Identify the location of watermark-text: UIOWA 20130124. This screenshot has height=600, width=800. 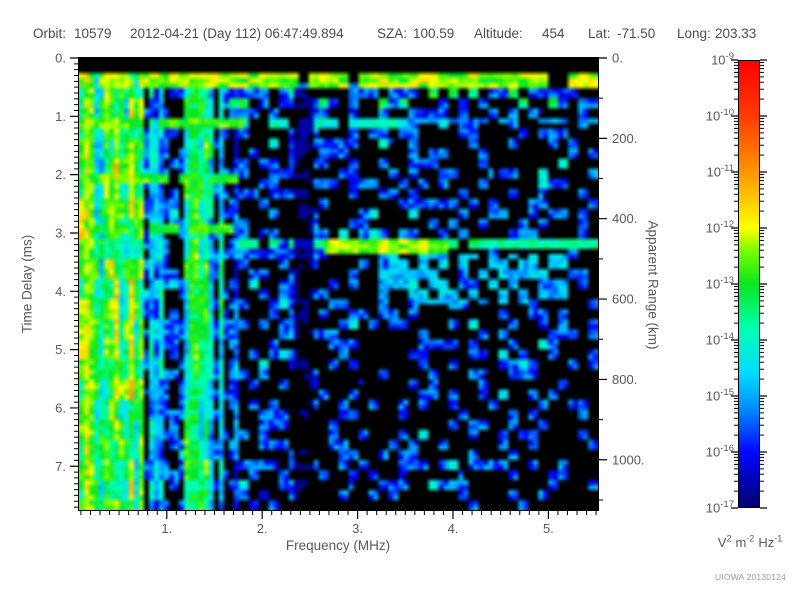
(750, 577).